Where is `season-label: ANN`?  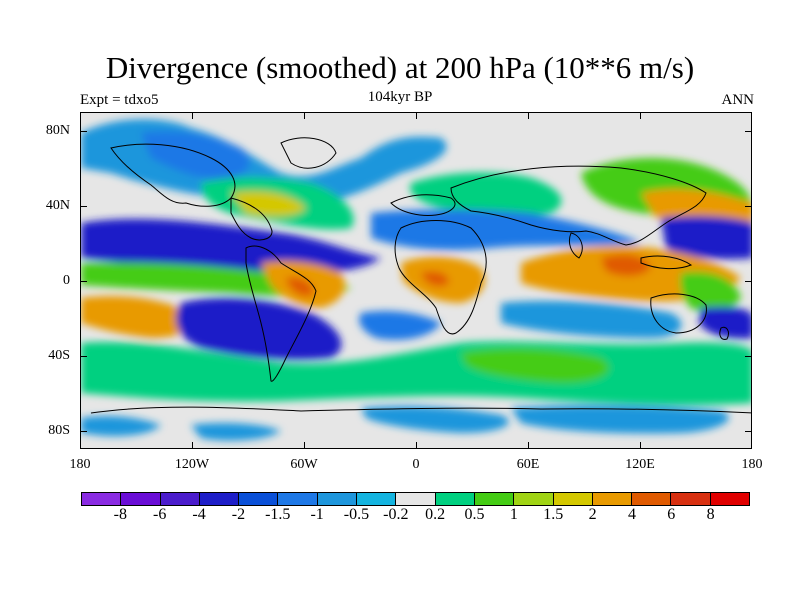 season-label: ANN is located at coordinates (738, 100).